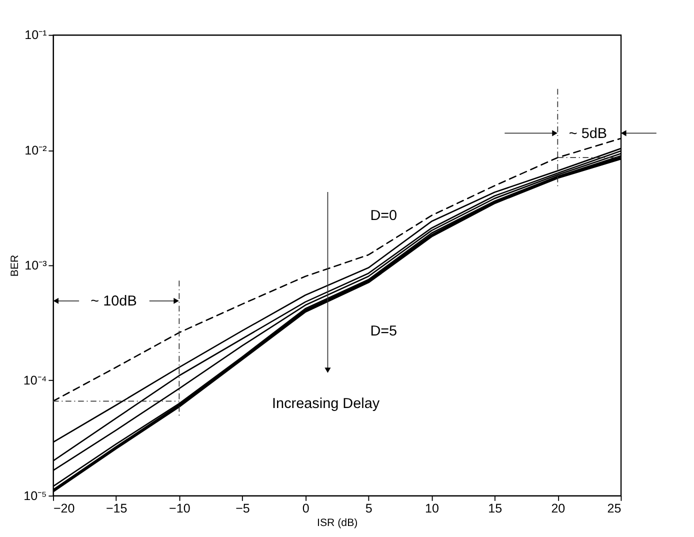  What do you see at coordinates (179, 508) in the screenshot?
I see `x-tick-label: −10` at bounding box center [179, 508].